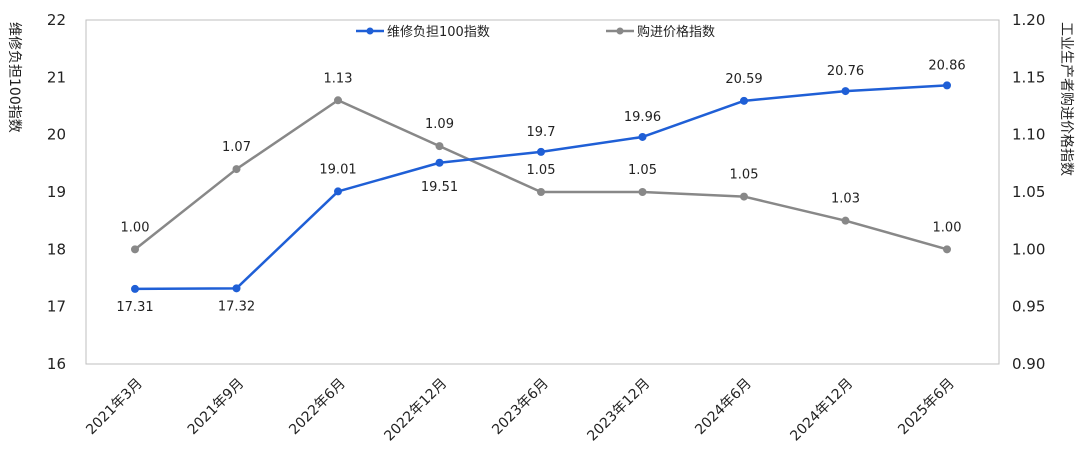  What do you see at coordinates (56, 364) in the screenshot?
I see `left-tick-label: 16` at bounding box center [56, 364].